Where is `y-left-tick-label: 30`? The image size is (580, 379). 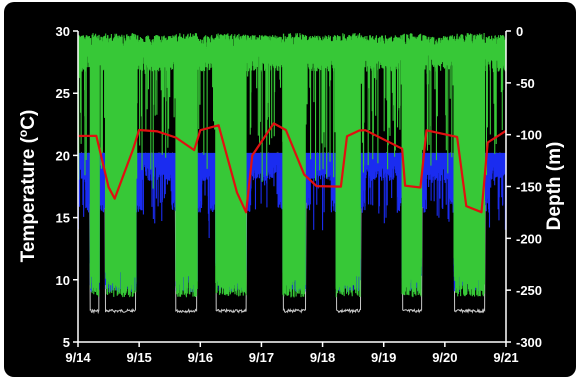 y-left-tick-label: 30 is located at coordinates (63, 31).